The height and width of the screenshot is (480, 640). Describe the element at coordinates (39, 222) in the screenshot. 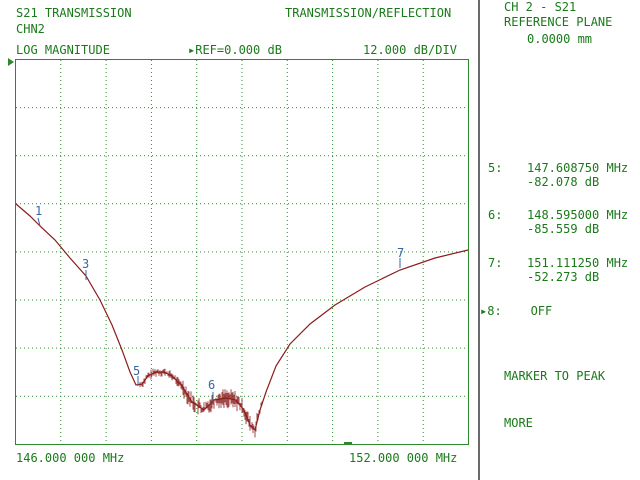

I see `marker-1-tick` at that location.